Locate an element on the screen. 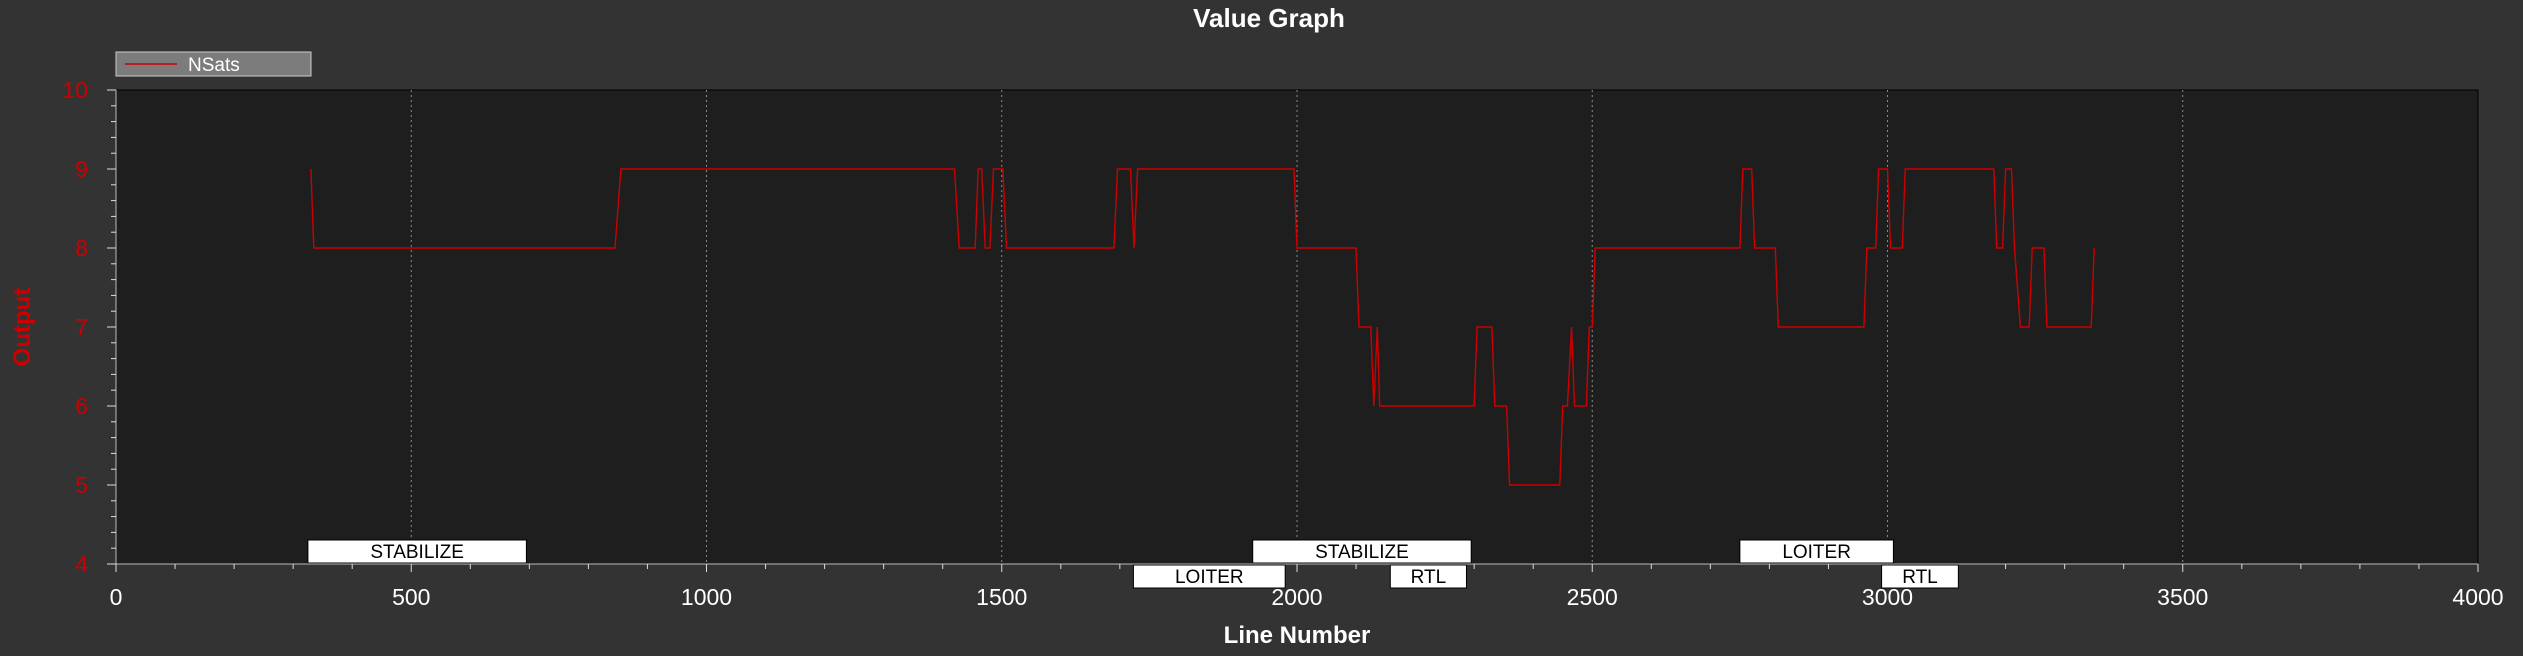 This screenshot has height=656, width=2523. x-tick-label: 2500 is located at coordinates (1592, 597).